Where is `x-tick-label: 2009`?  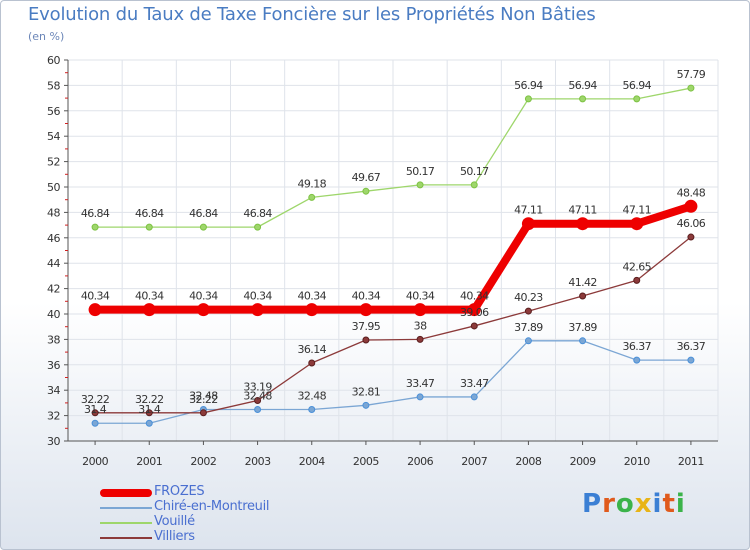
x-tick-label: 2009 is located at coordinates (583, 461).